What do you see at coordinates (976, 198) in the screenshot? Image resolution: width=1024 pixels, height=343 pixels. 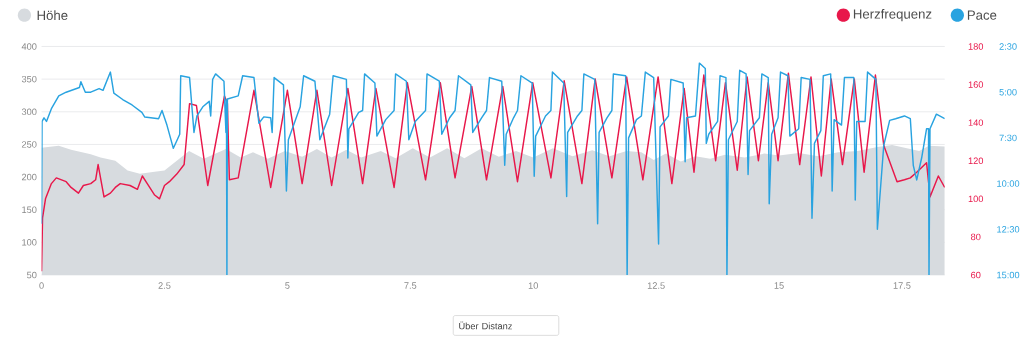 I see `y2-tick-label: 100` at bounding box center [976, 198].